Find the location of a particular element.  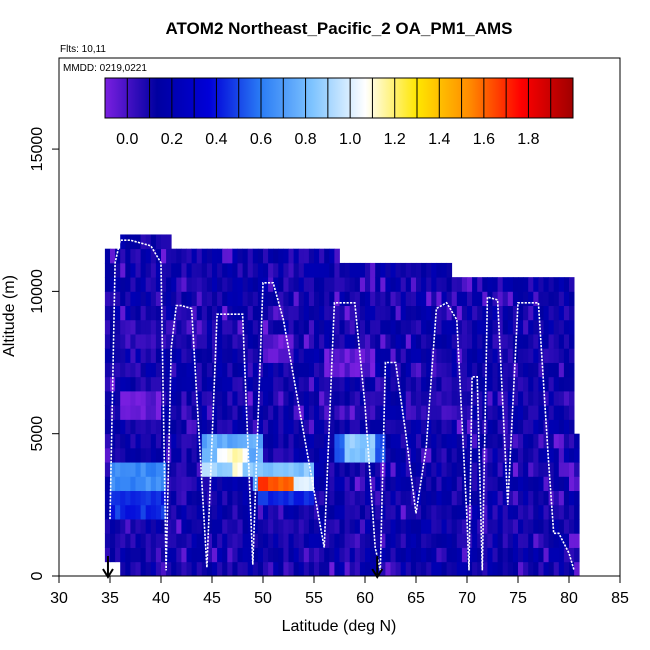

colorbar-tick-label: 0.0 is located at coordinates (127, 139).